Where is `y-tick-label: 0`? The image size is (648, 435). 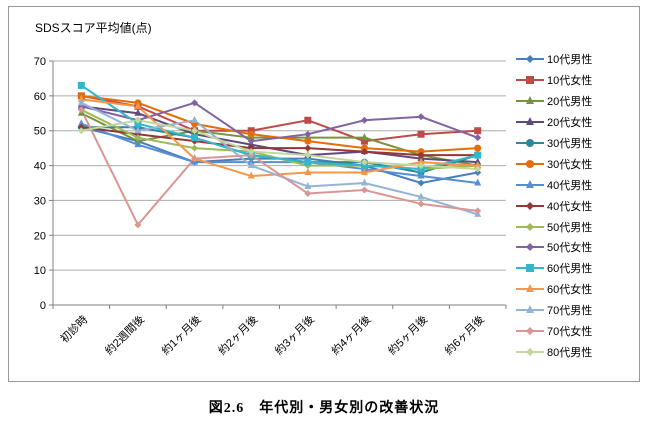
y-tick-label: 0 is located at coordinates (43, 306).